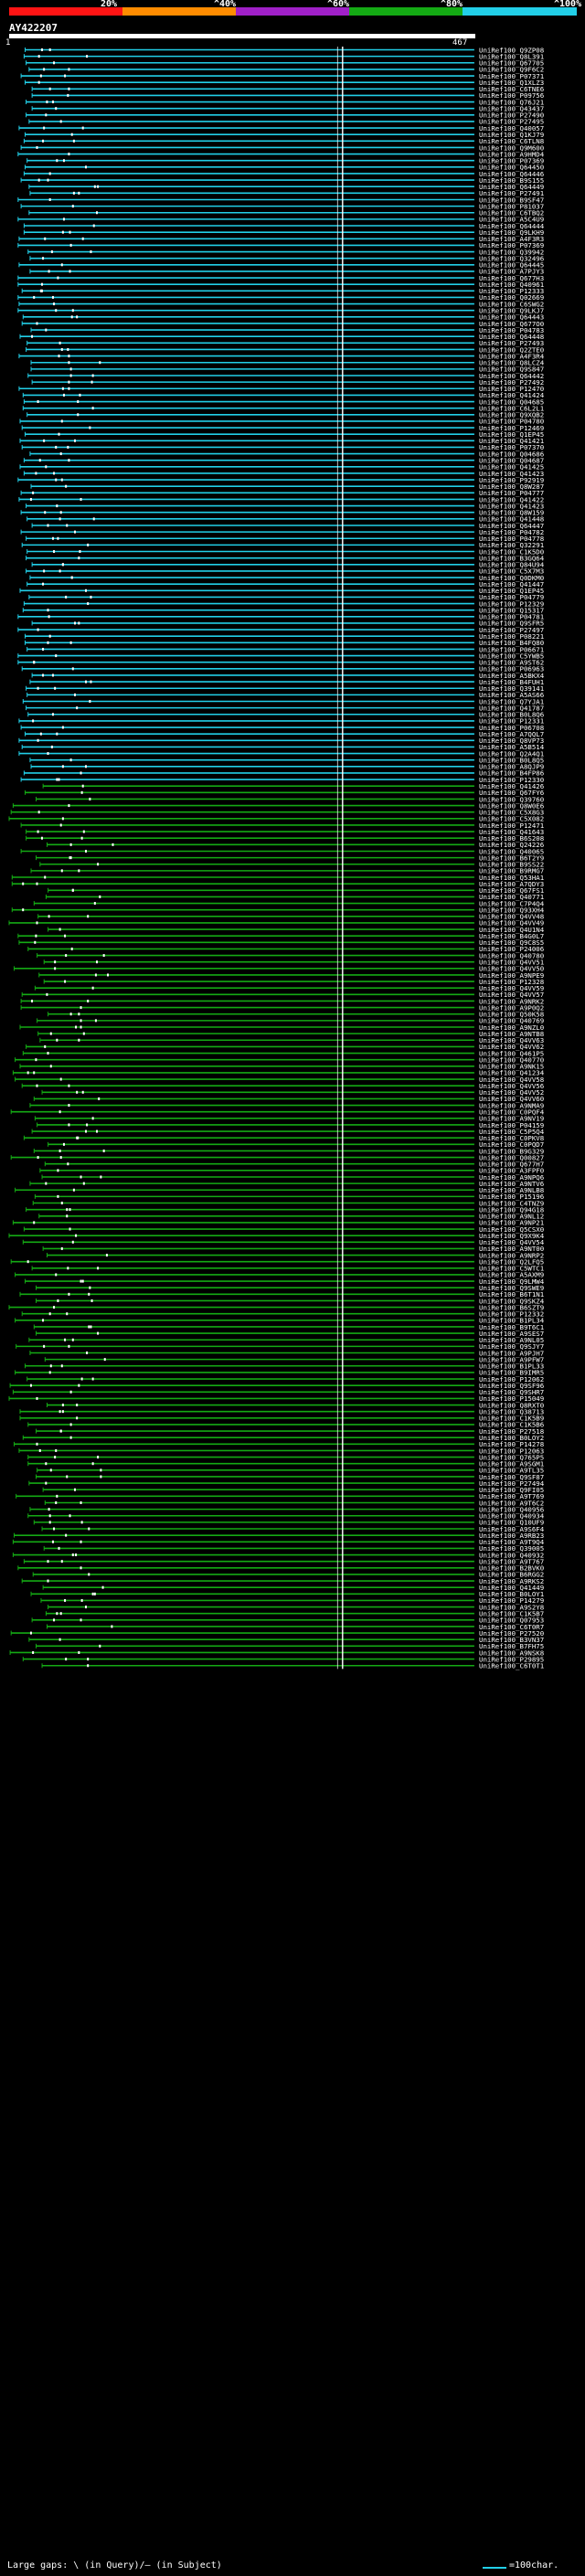 This screenshot has width=585, height=2576. Describe the element at coordinates (512, 1359) in the screenshot. I see `hit-label: UniRef100_A9PFW7` at that location.